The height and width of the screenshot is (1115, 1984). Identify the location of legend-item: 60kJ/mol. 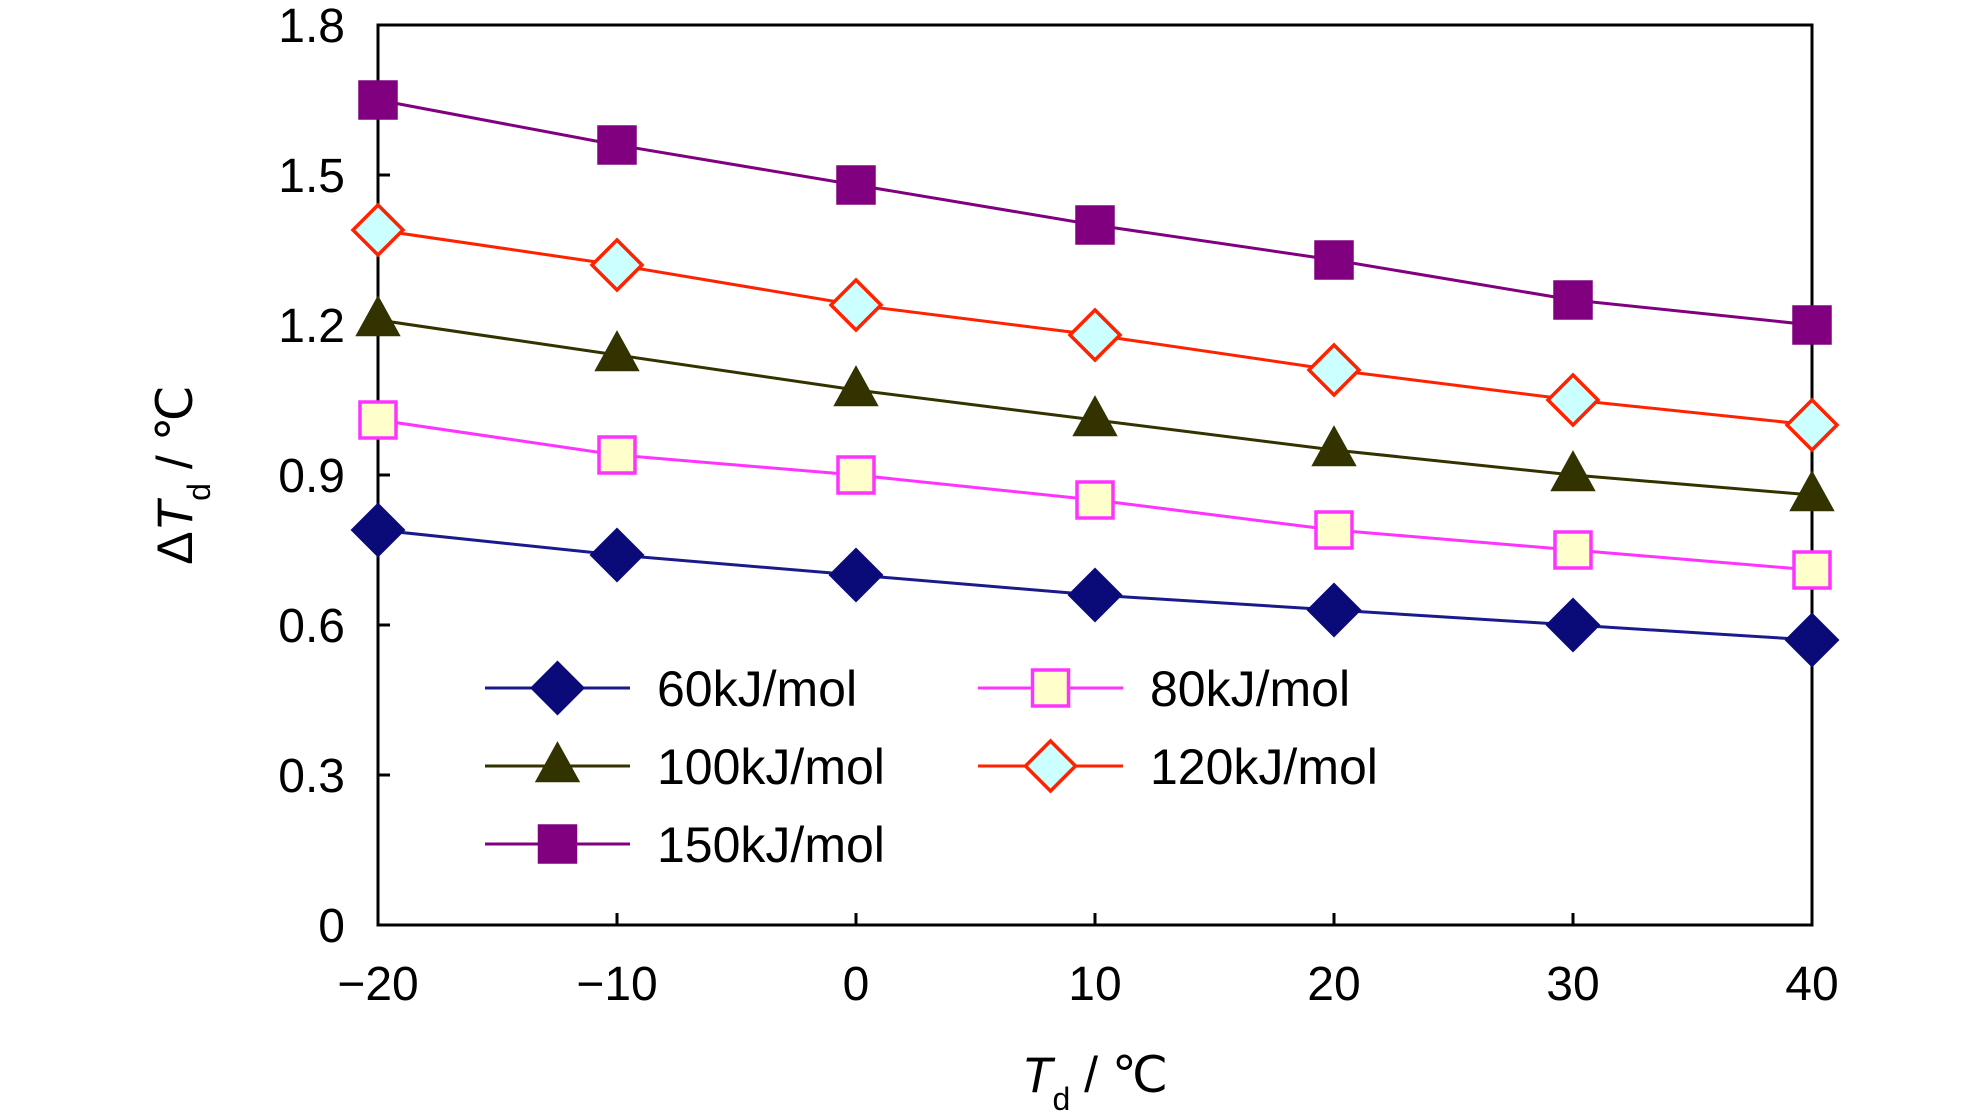
(671, 688).